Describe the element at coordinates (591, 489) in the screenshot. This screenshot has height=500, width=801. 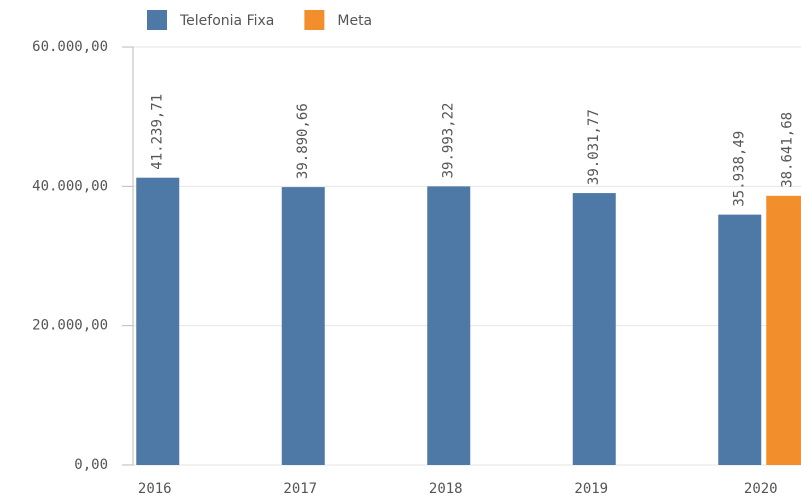
I see `x-tick-label: 2019` at that location.